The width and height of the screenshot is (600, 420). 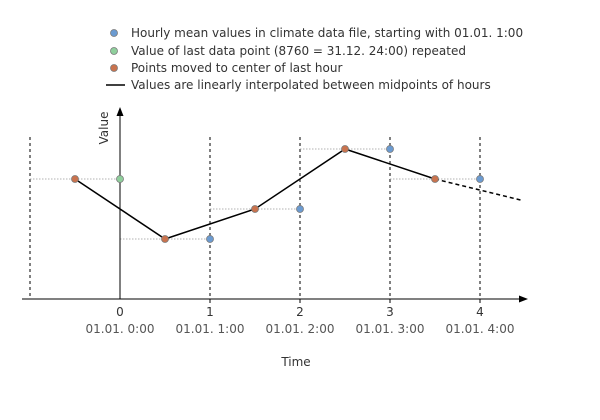 What do you see at coordinates (523, 299) in the screenshot?
I see `x-axis-arrowhead` at bounding box center [523, 299].